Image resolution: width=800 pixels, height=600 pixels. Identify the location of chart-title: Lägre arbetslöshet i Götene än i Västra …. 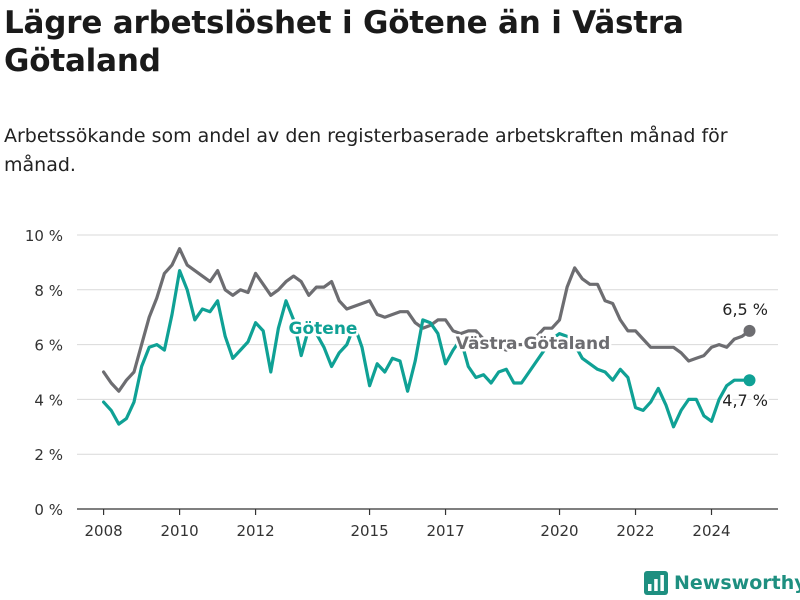
(344, 42).